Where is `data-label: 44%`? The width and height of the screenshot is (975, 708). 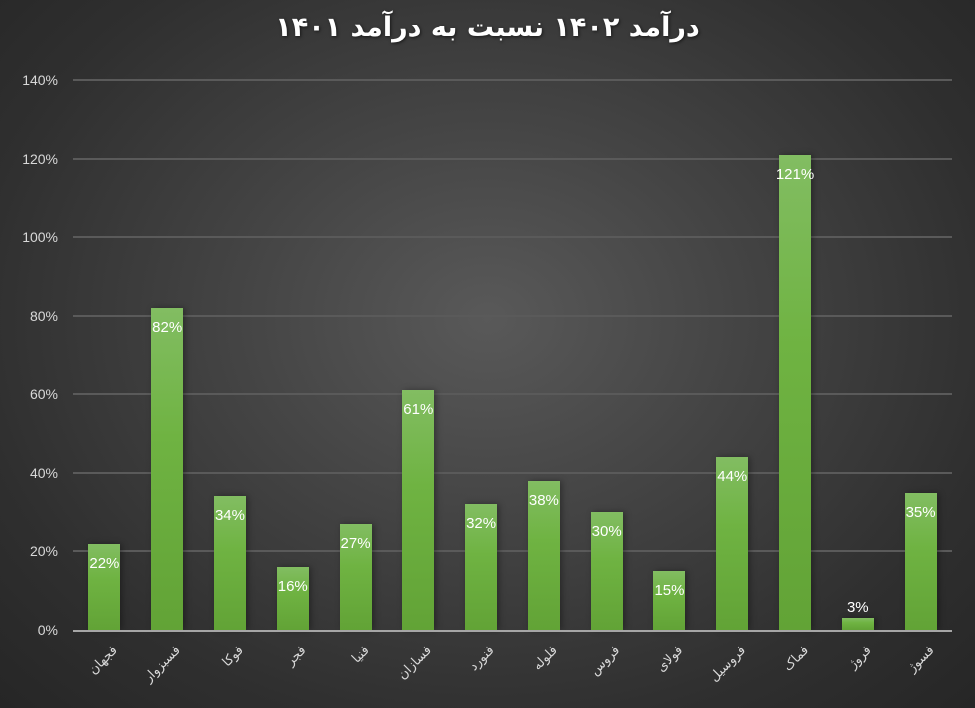
data-label: 44% is located at coordinates (732, 477).